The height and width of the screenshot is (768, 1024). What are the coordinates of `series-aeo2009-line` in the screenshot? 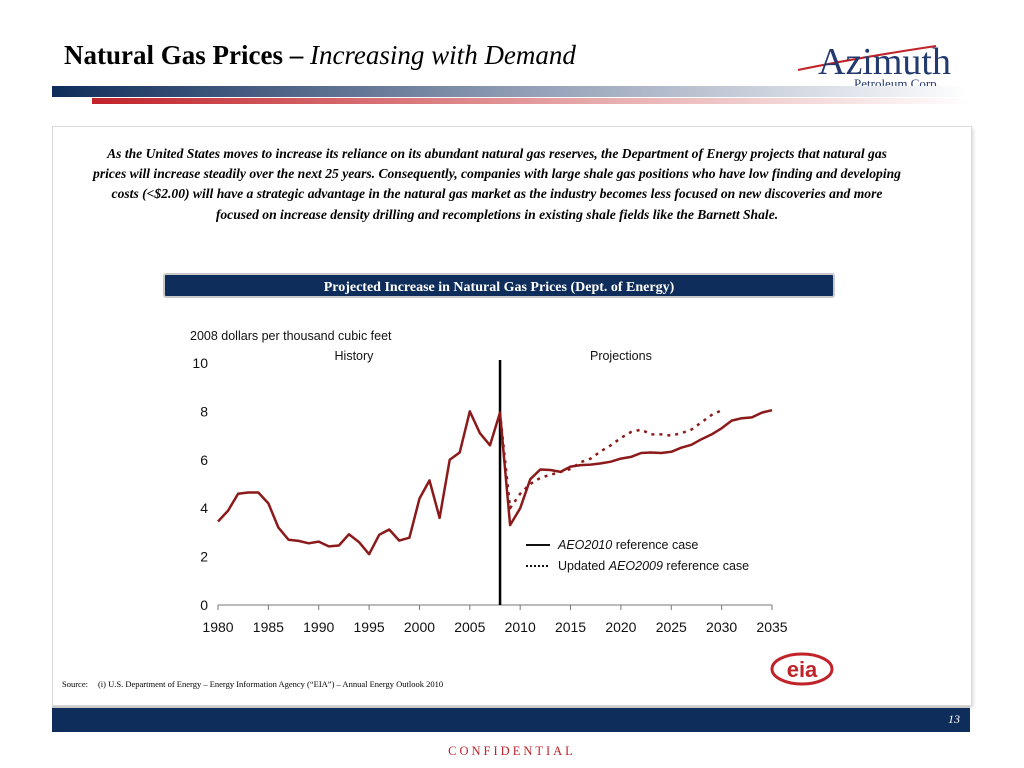 It's located at (610, 459).